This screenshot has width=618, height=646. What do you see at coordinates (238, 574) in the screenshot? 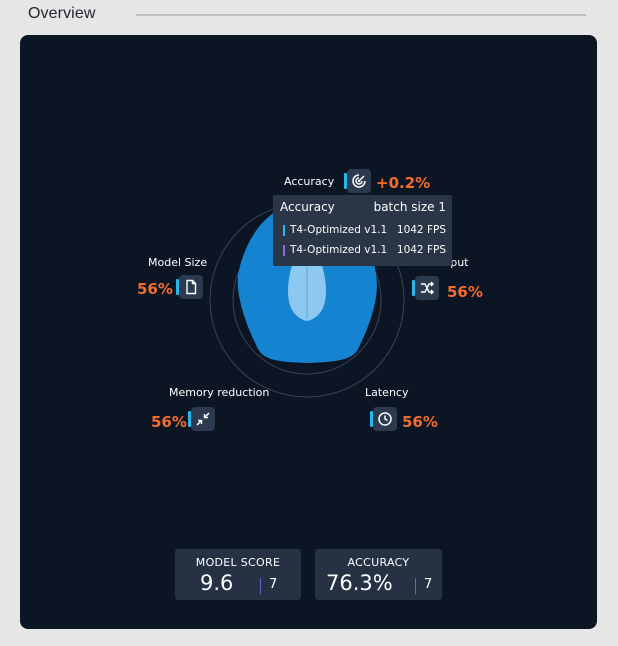
I see `model-score-card: MODEL SCORE 9.6 7` at bounding box center [238, 574].